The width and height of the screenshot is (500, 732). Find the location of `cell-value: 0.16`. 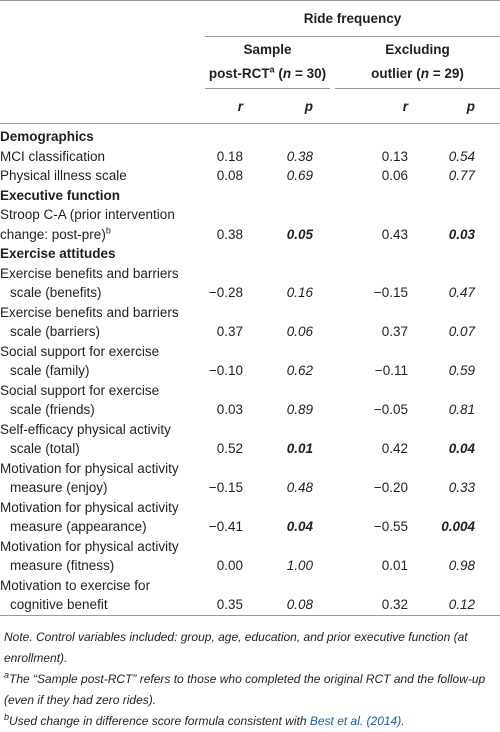

cell-value: 0.16 is located at coordinates (299, 292).